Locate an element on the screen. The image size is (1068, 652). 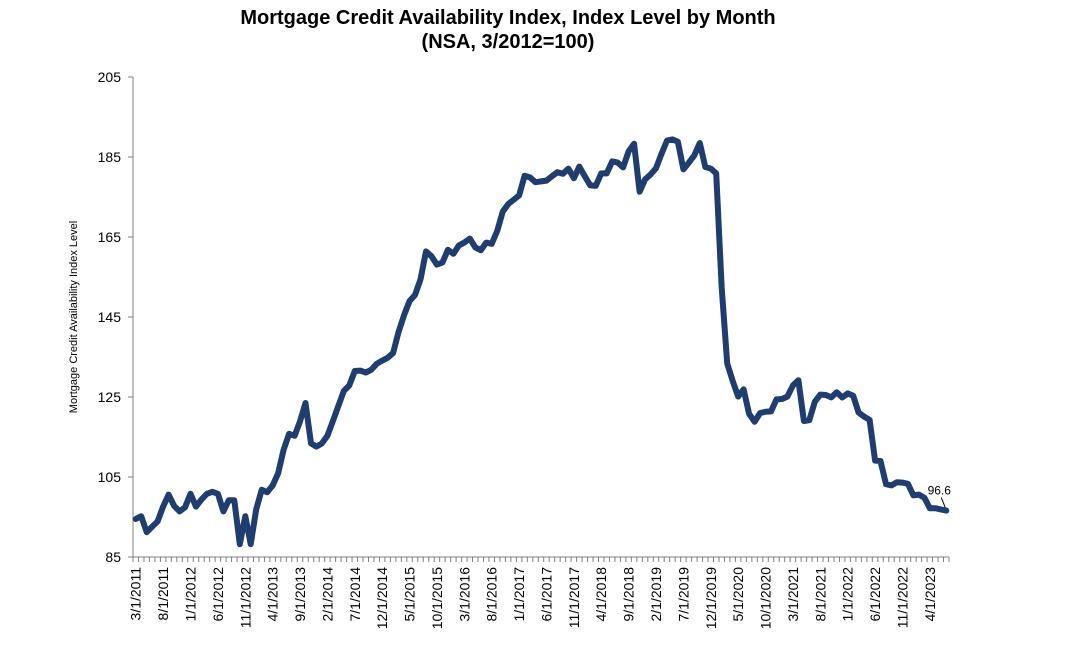
x-tick-label: 11/1/2017 is located at coordinates (574, 597).